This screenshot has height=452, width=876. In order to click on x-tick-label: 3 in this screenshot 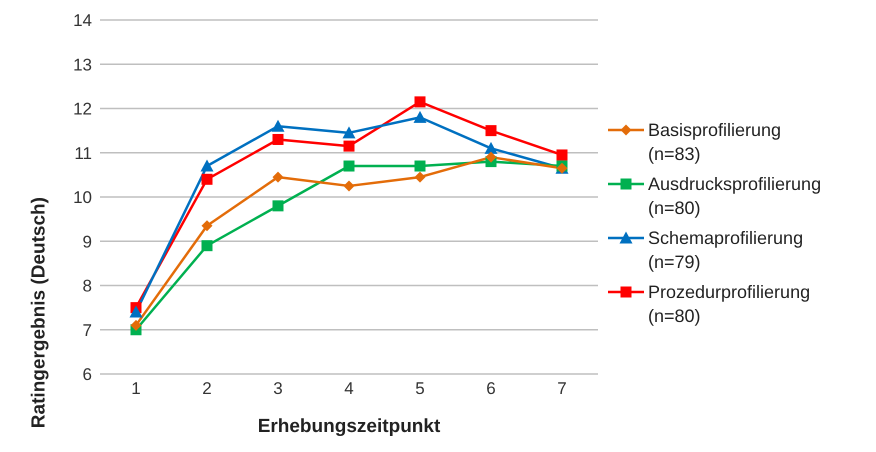, I will do `click(278, 388)`.